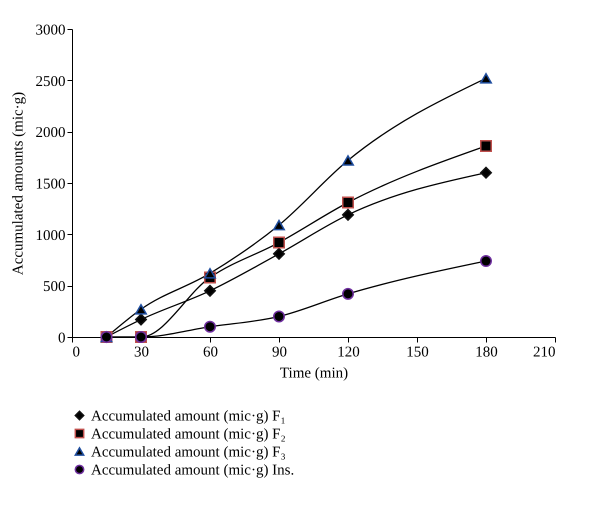 The image size is (598, 514). I want to click on y-tick-label: 3000, so click(51, 30).